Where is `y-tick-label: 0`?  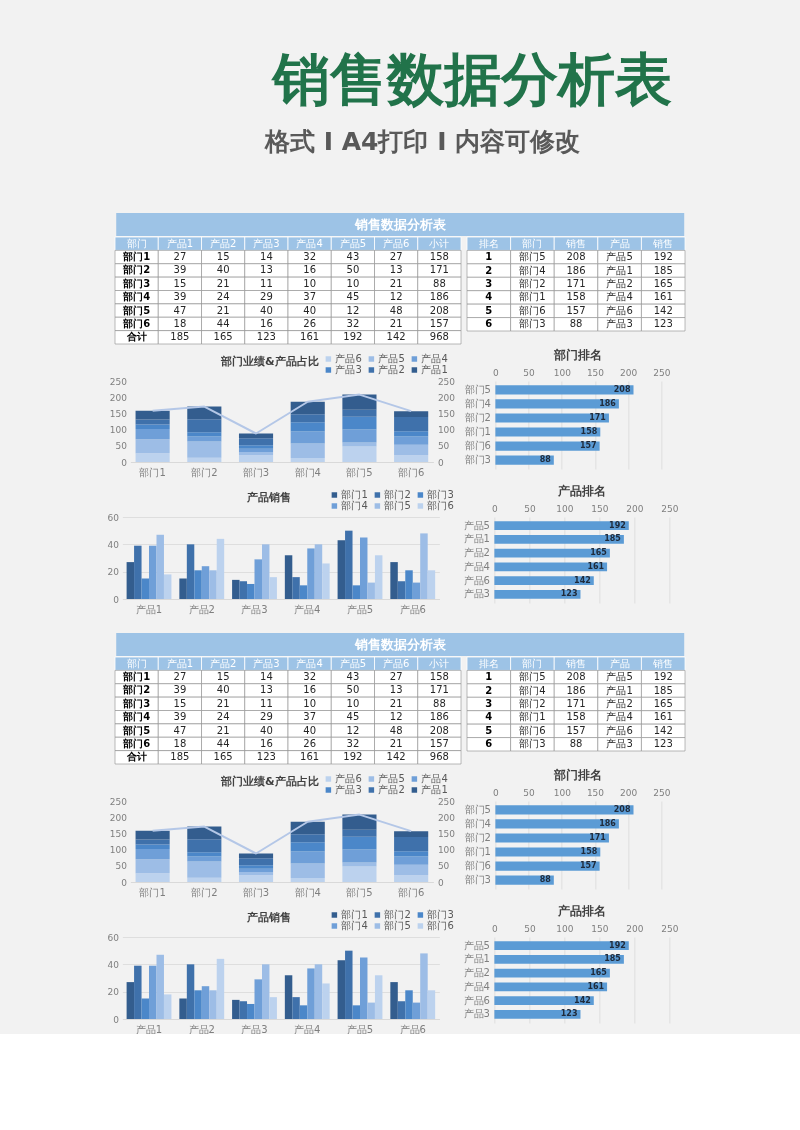 y-tick-label: 0 is located at coordinates (124, 882).